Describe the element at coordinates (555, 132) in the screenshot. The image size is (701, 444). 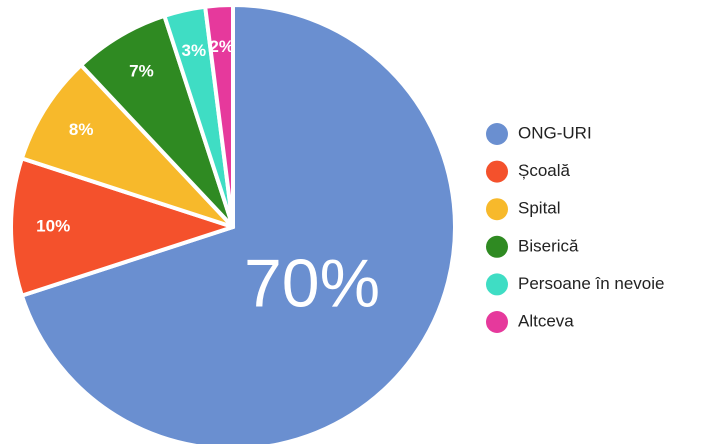
I see `legend-label: ONG-URI` at that location.